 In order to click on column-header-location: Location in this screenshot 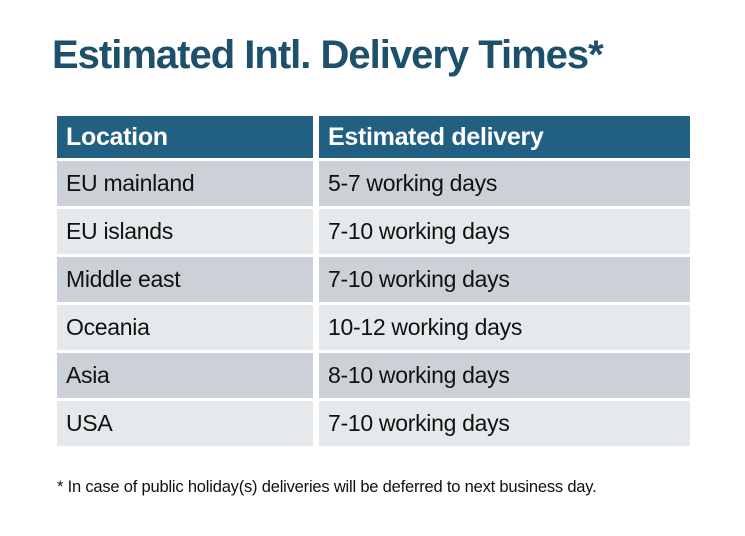, I will do `click(185, 137)`.